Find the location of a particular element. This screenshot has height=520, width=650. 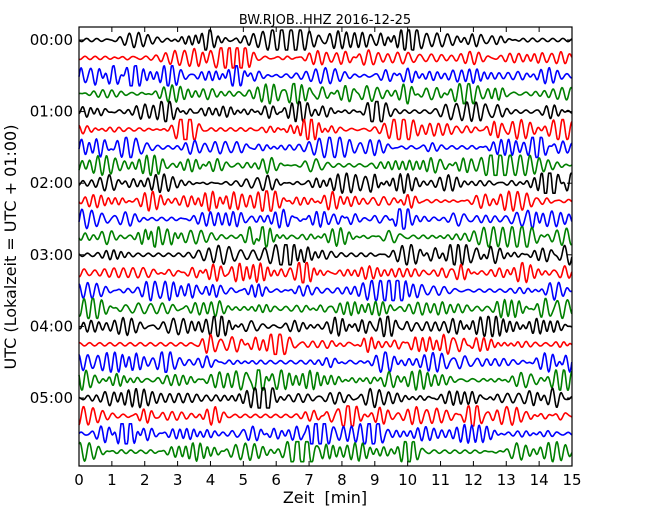

x-tick-label: 0 is located at coordinates (79, 480).